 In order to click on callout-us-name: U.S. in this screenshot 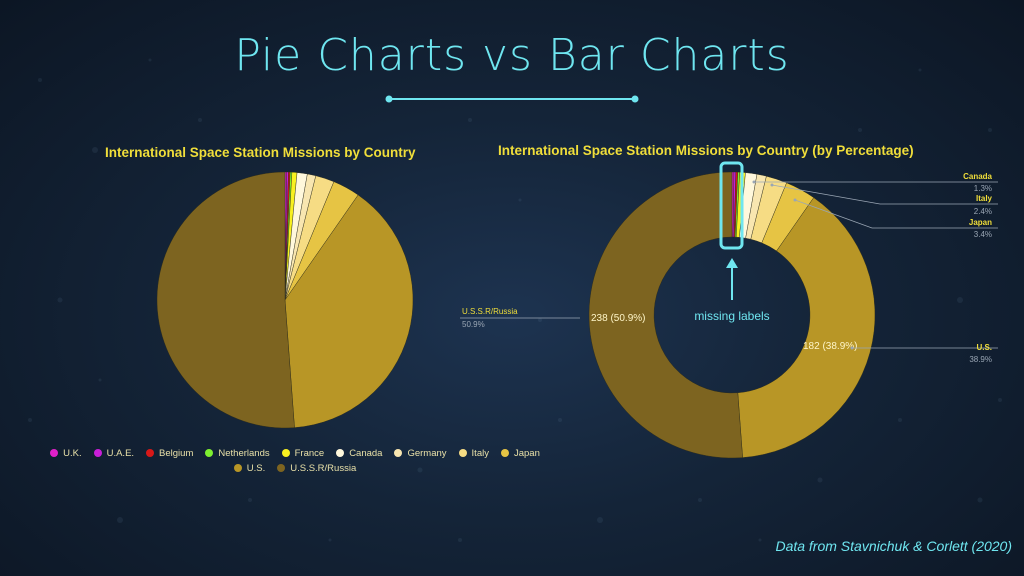, I will do `click(984, 347)`.